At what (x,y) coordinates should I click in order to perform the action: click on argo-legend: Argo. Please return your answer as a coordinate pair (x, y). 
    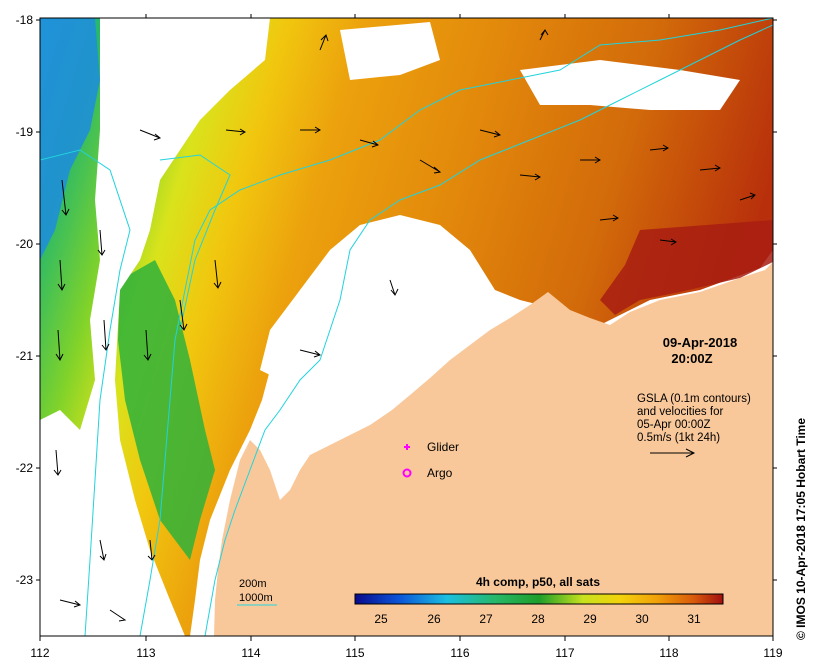
    Looking at the image, I should click on (427, 473).